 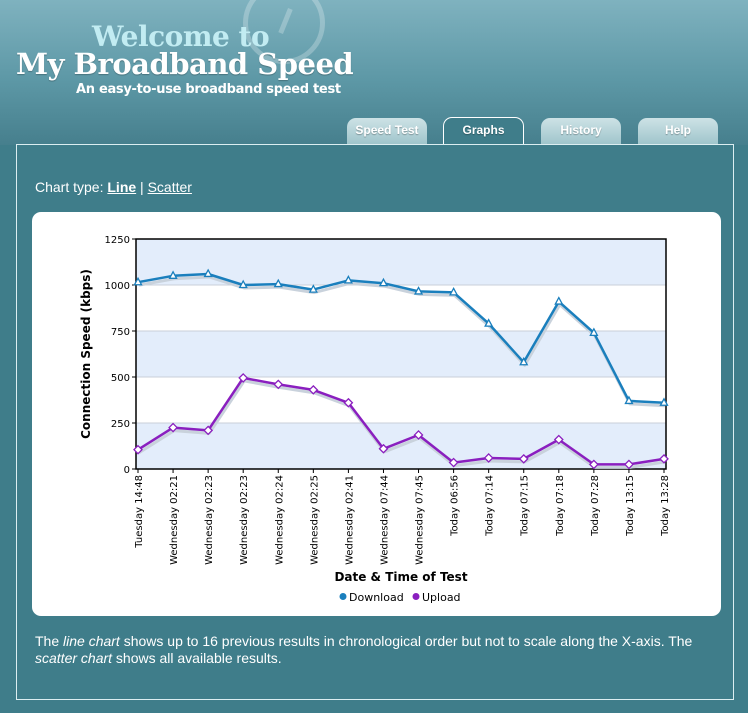 I want to click on y-tick-label: 1250, so click(x=117, y=240).